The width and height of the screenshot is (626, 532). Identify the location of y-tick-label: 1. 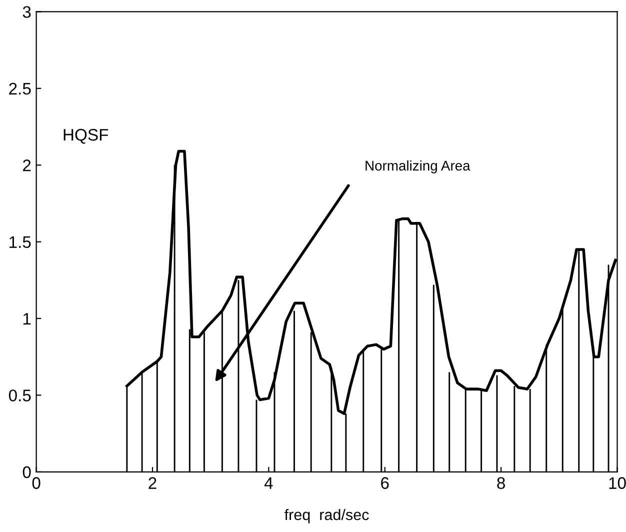
(27, 319).